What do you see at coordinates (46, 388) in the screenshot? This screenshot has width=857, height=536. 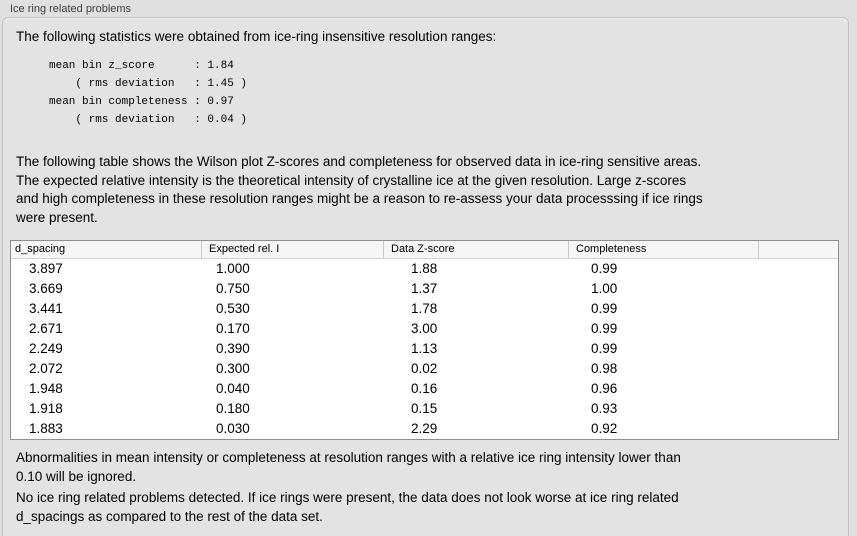 I see `table-cell: 1.948` at bounding box center [46, 388].